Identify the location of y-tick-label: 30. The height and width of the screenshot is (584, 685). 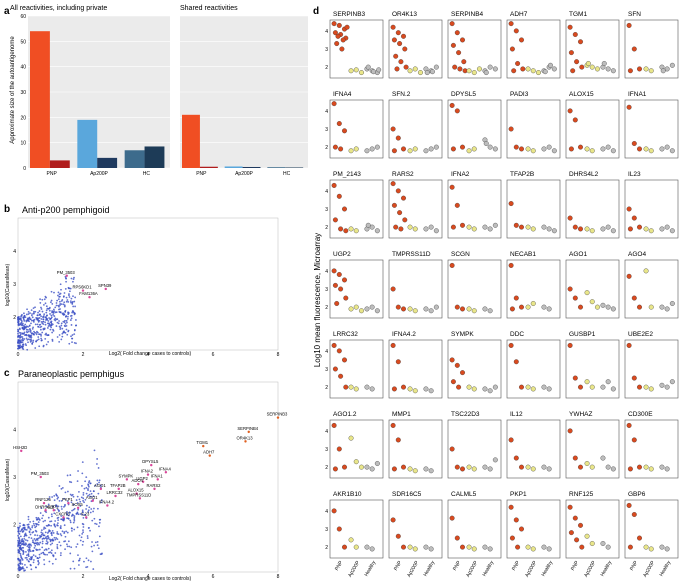
(23, 93).